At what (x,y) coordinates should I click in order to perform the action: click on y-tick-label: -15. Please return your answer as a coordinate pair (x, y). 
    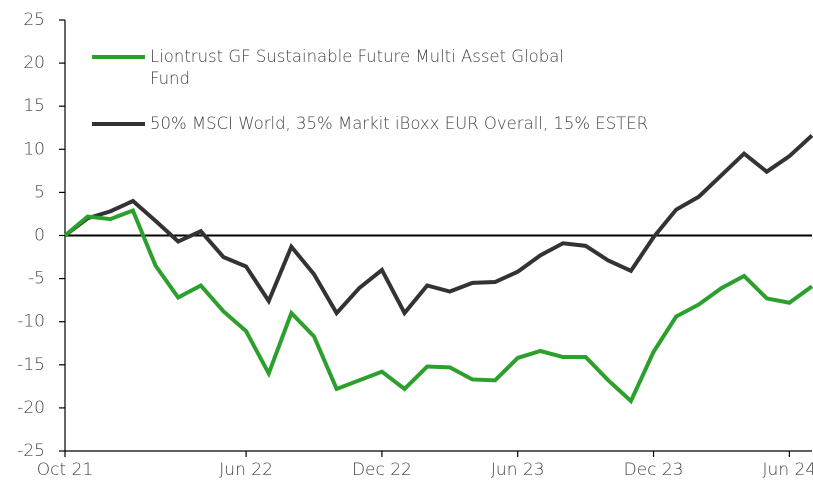
    Looking at the image, I should click on (31, 365).